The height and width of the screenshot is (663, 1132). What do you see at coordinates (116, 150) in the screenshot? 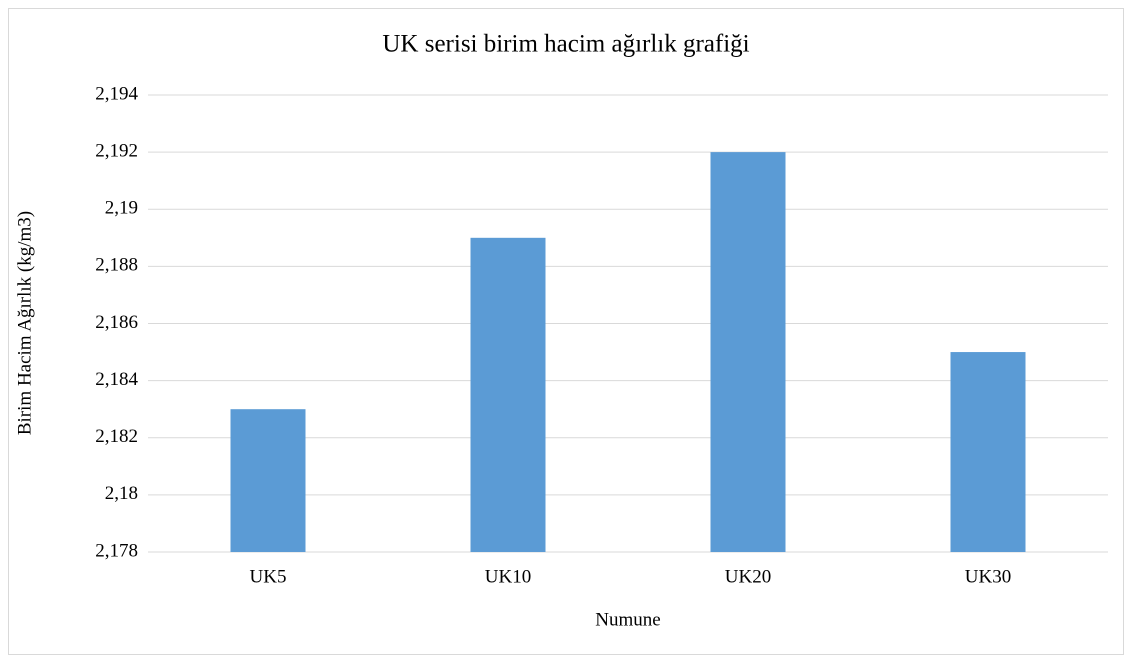
I see `y-tick-label: 2,192` at bounding box center [116, 150].